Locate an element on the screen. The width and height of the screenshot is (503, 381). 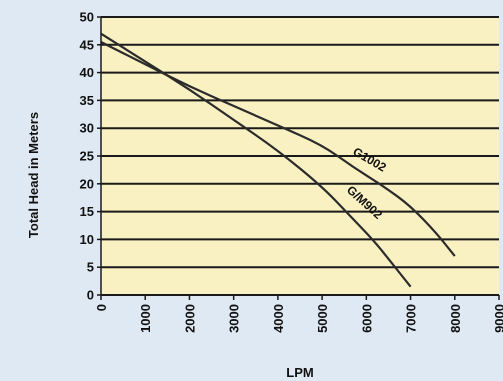
x-axis-title: LPM is located at coordinates (299, 372).